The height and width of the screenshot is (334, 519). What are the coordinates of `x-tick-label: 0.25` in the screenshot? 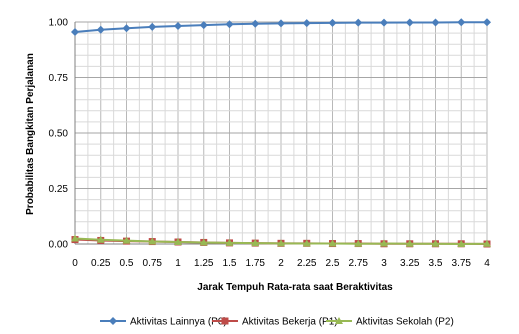 It's located at (101, 263).